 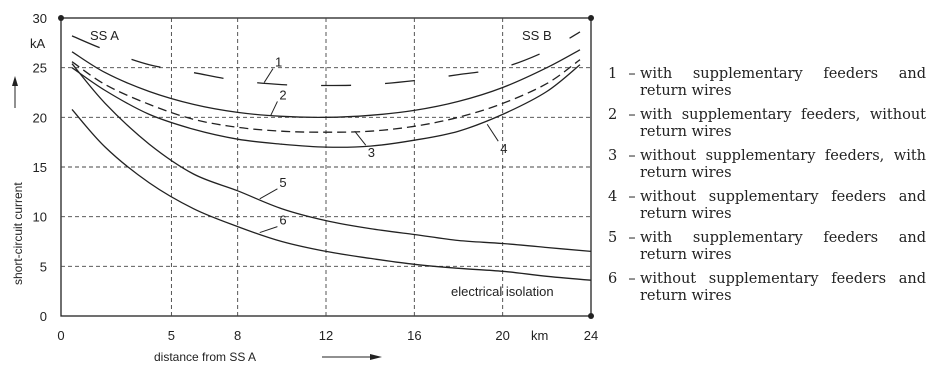 I want to click on x-tick-label: 0, so click(x=60, y=335).